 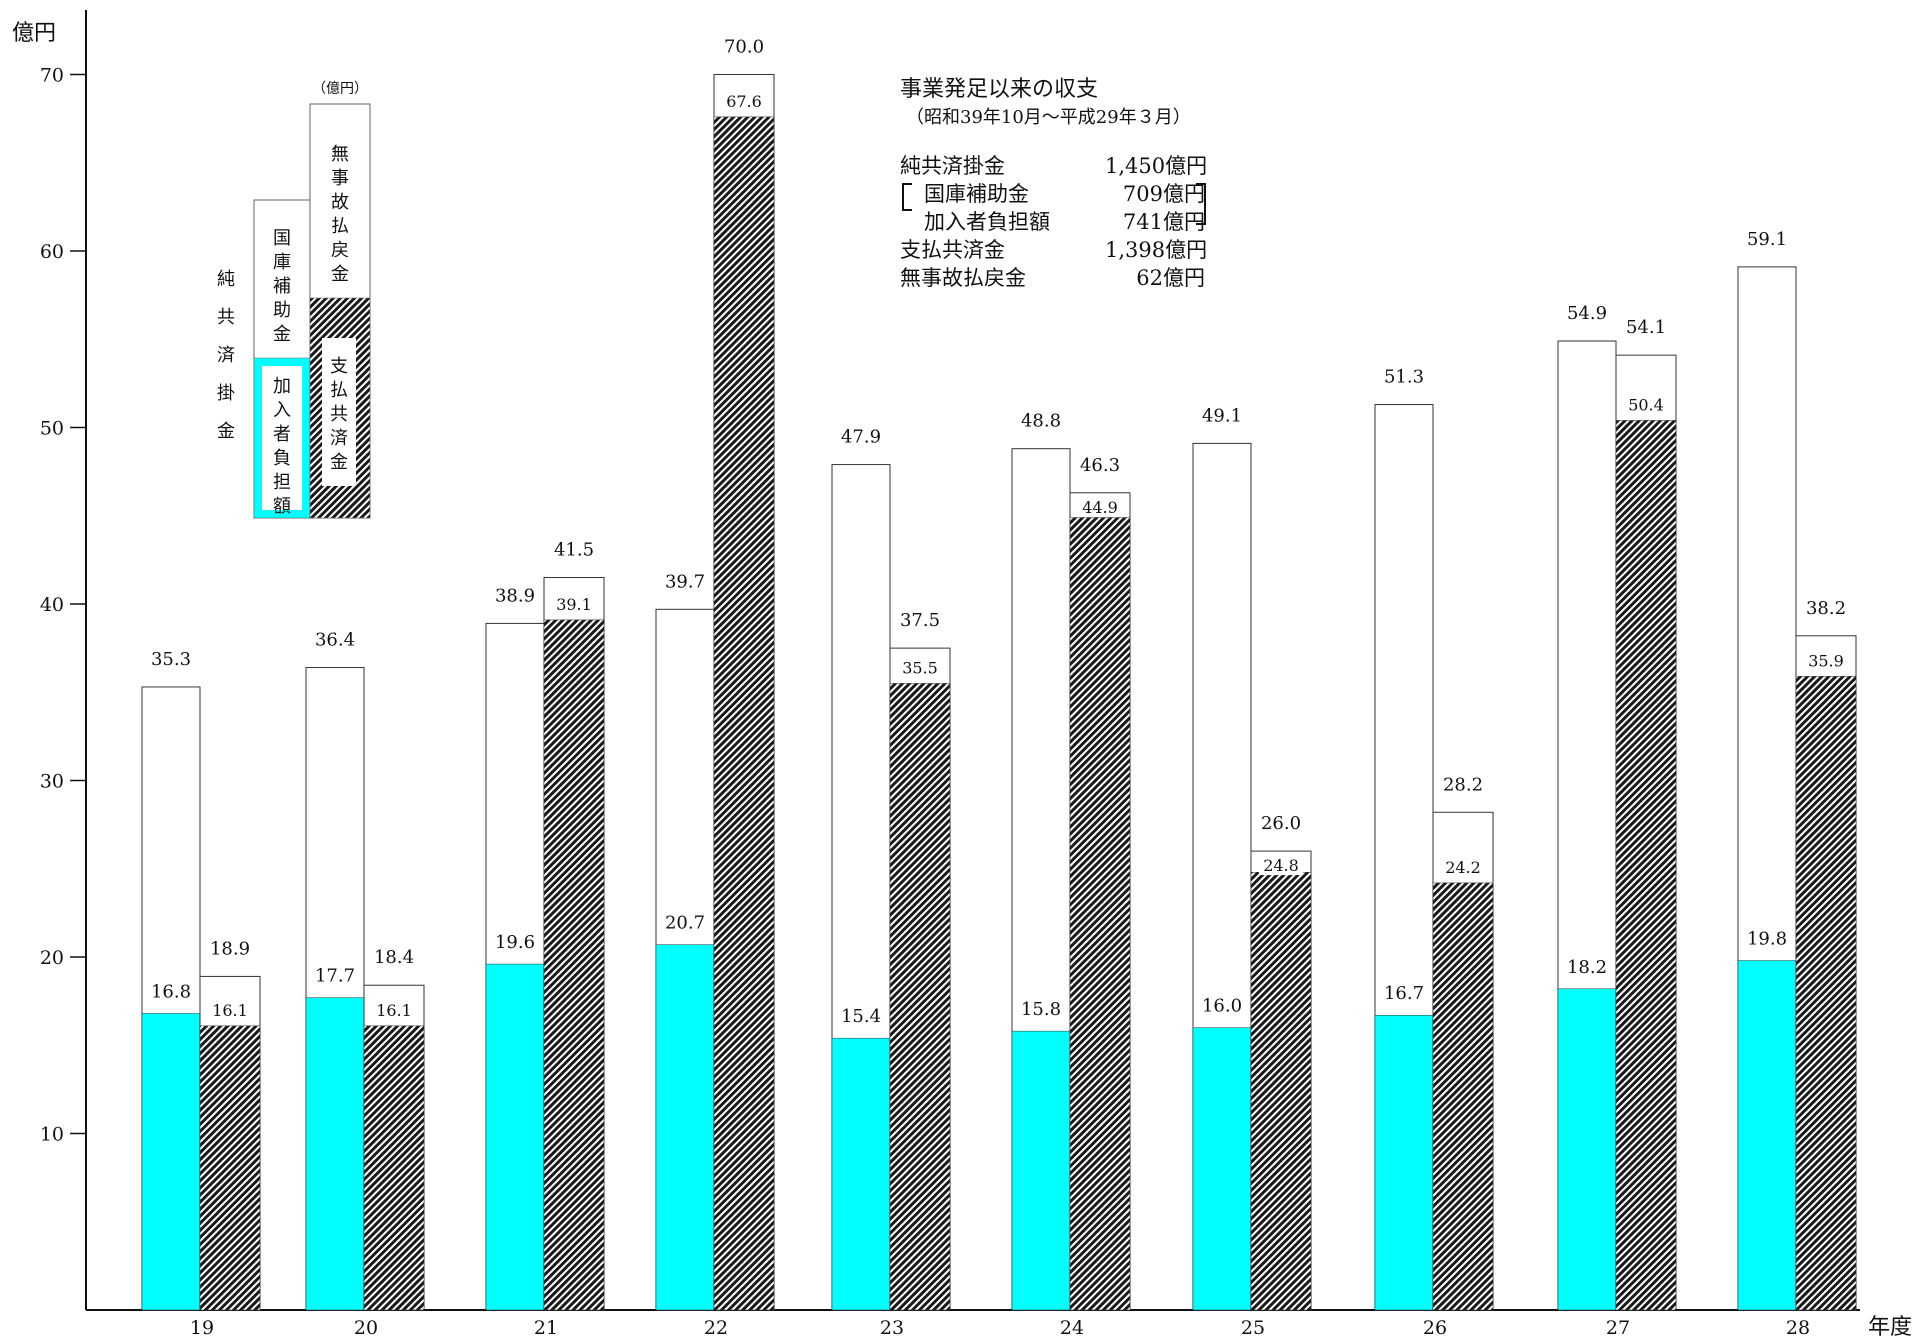 What do you see at coordinates (952, 166) in the screenshot?
I see `summary-row-label: 純共済掛金` at bounding box center [952, 166].